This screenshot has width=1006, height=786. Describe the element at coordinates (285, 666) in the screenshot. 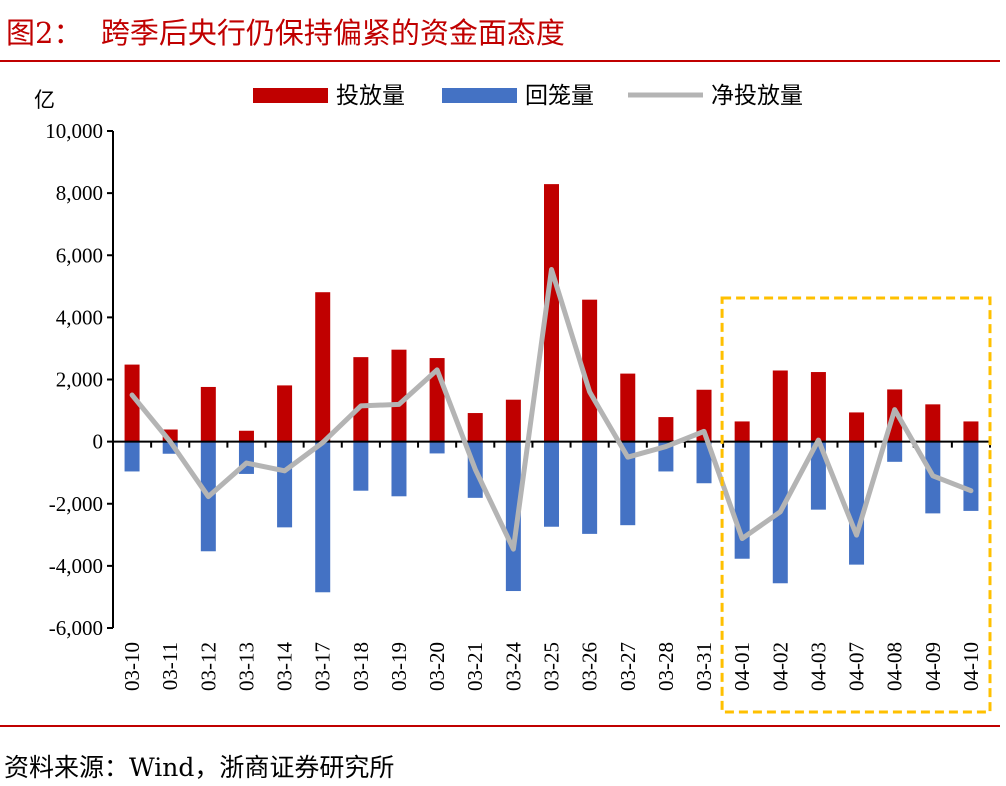

I see `x-tick-label: 03-14` at that location.